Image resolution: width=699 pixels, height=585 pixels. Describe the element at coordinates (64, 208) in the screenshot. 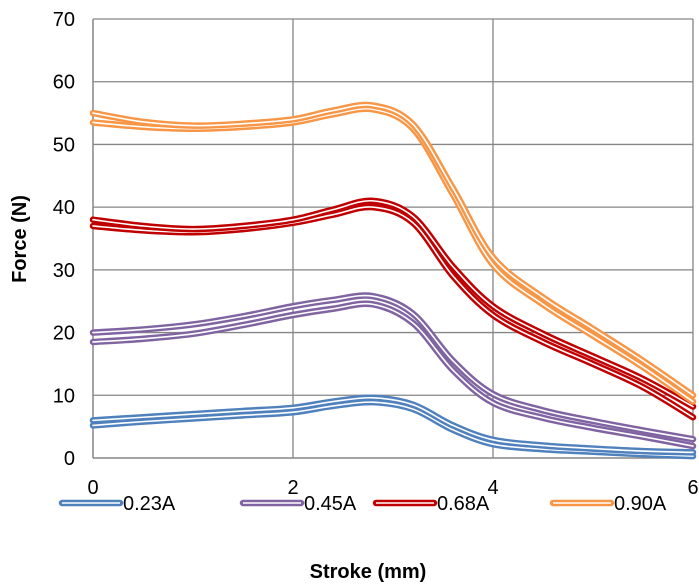

I see `y-tick-label: 40` at that location.